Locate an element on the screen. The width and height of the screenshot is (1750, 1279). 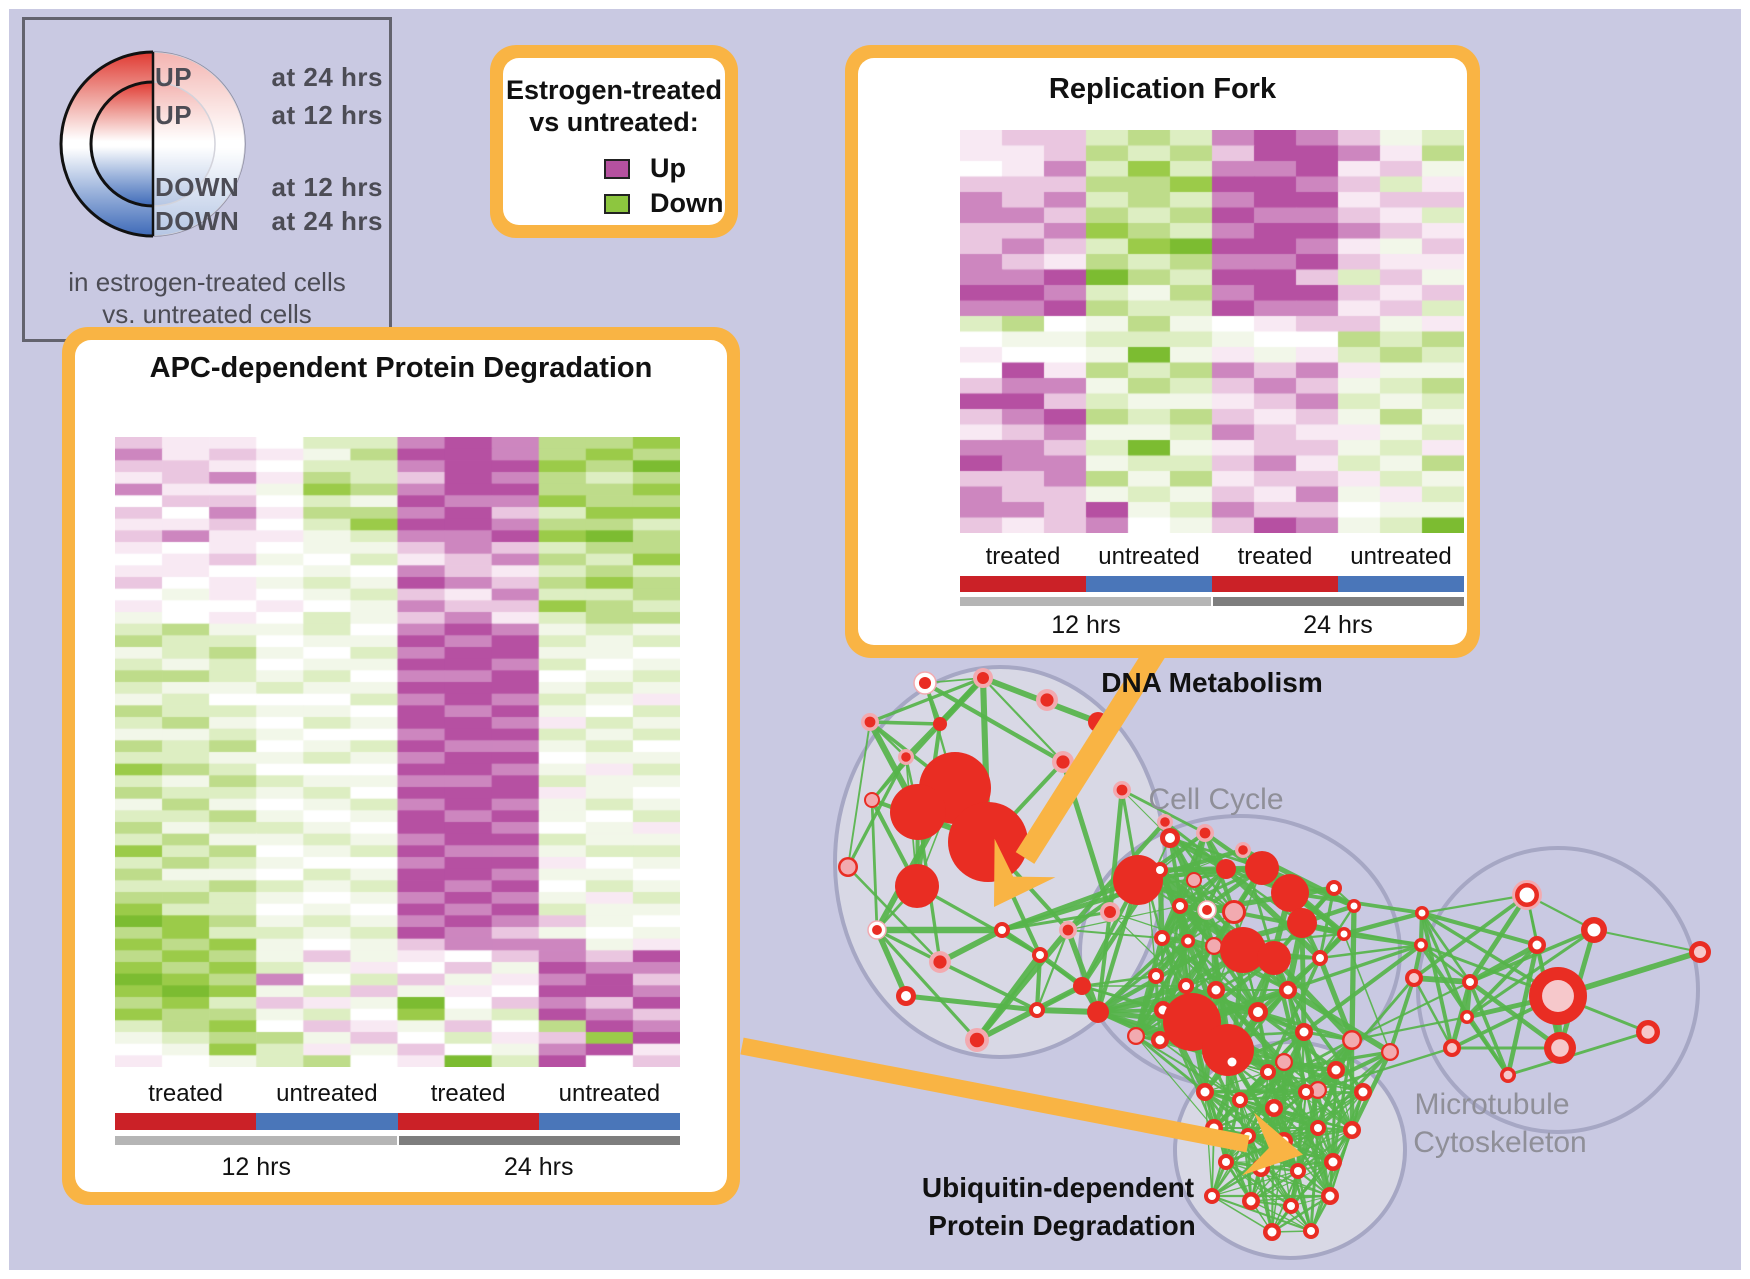
circle-legend-graphic is located at coordinates (152, 144).